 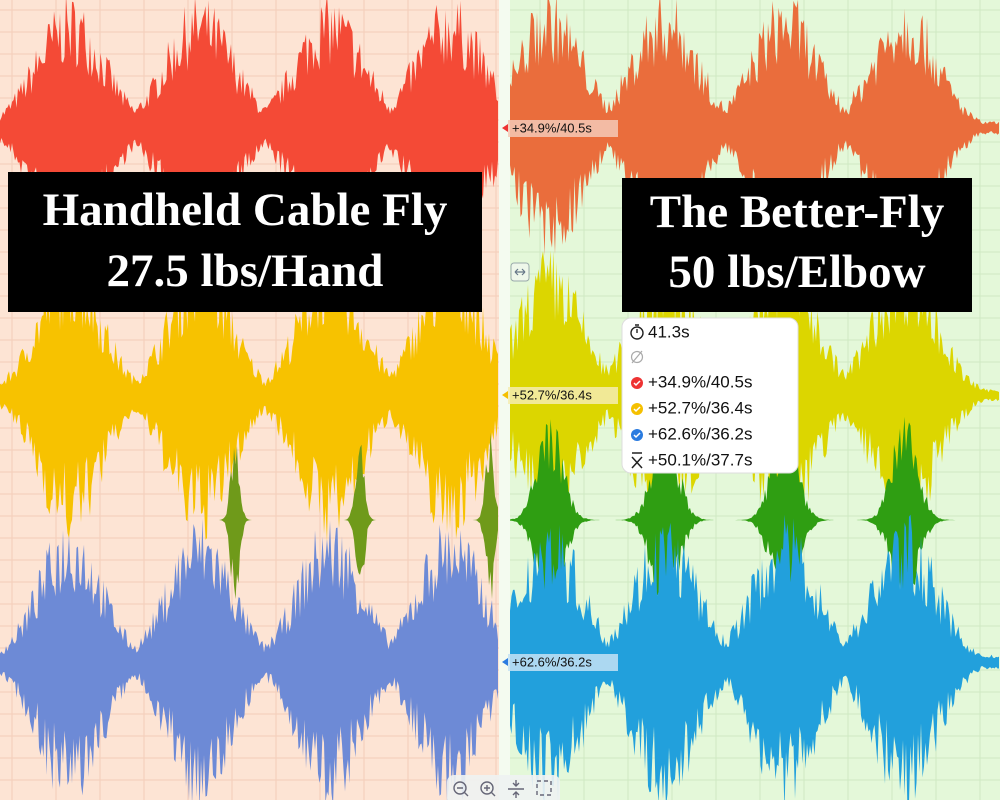 I want to click on marker-label: +34.9%/40.5s, so click(x=552, y=127).